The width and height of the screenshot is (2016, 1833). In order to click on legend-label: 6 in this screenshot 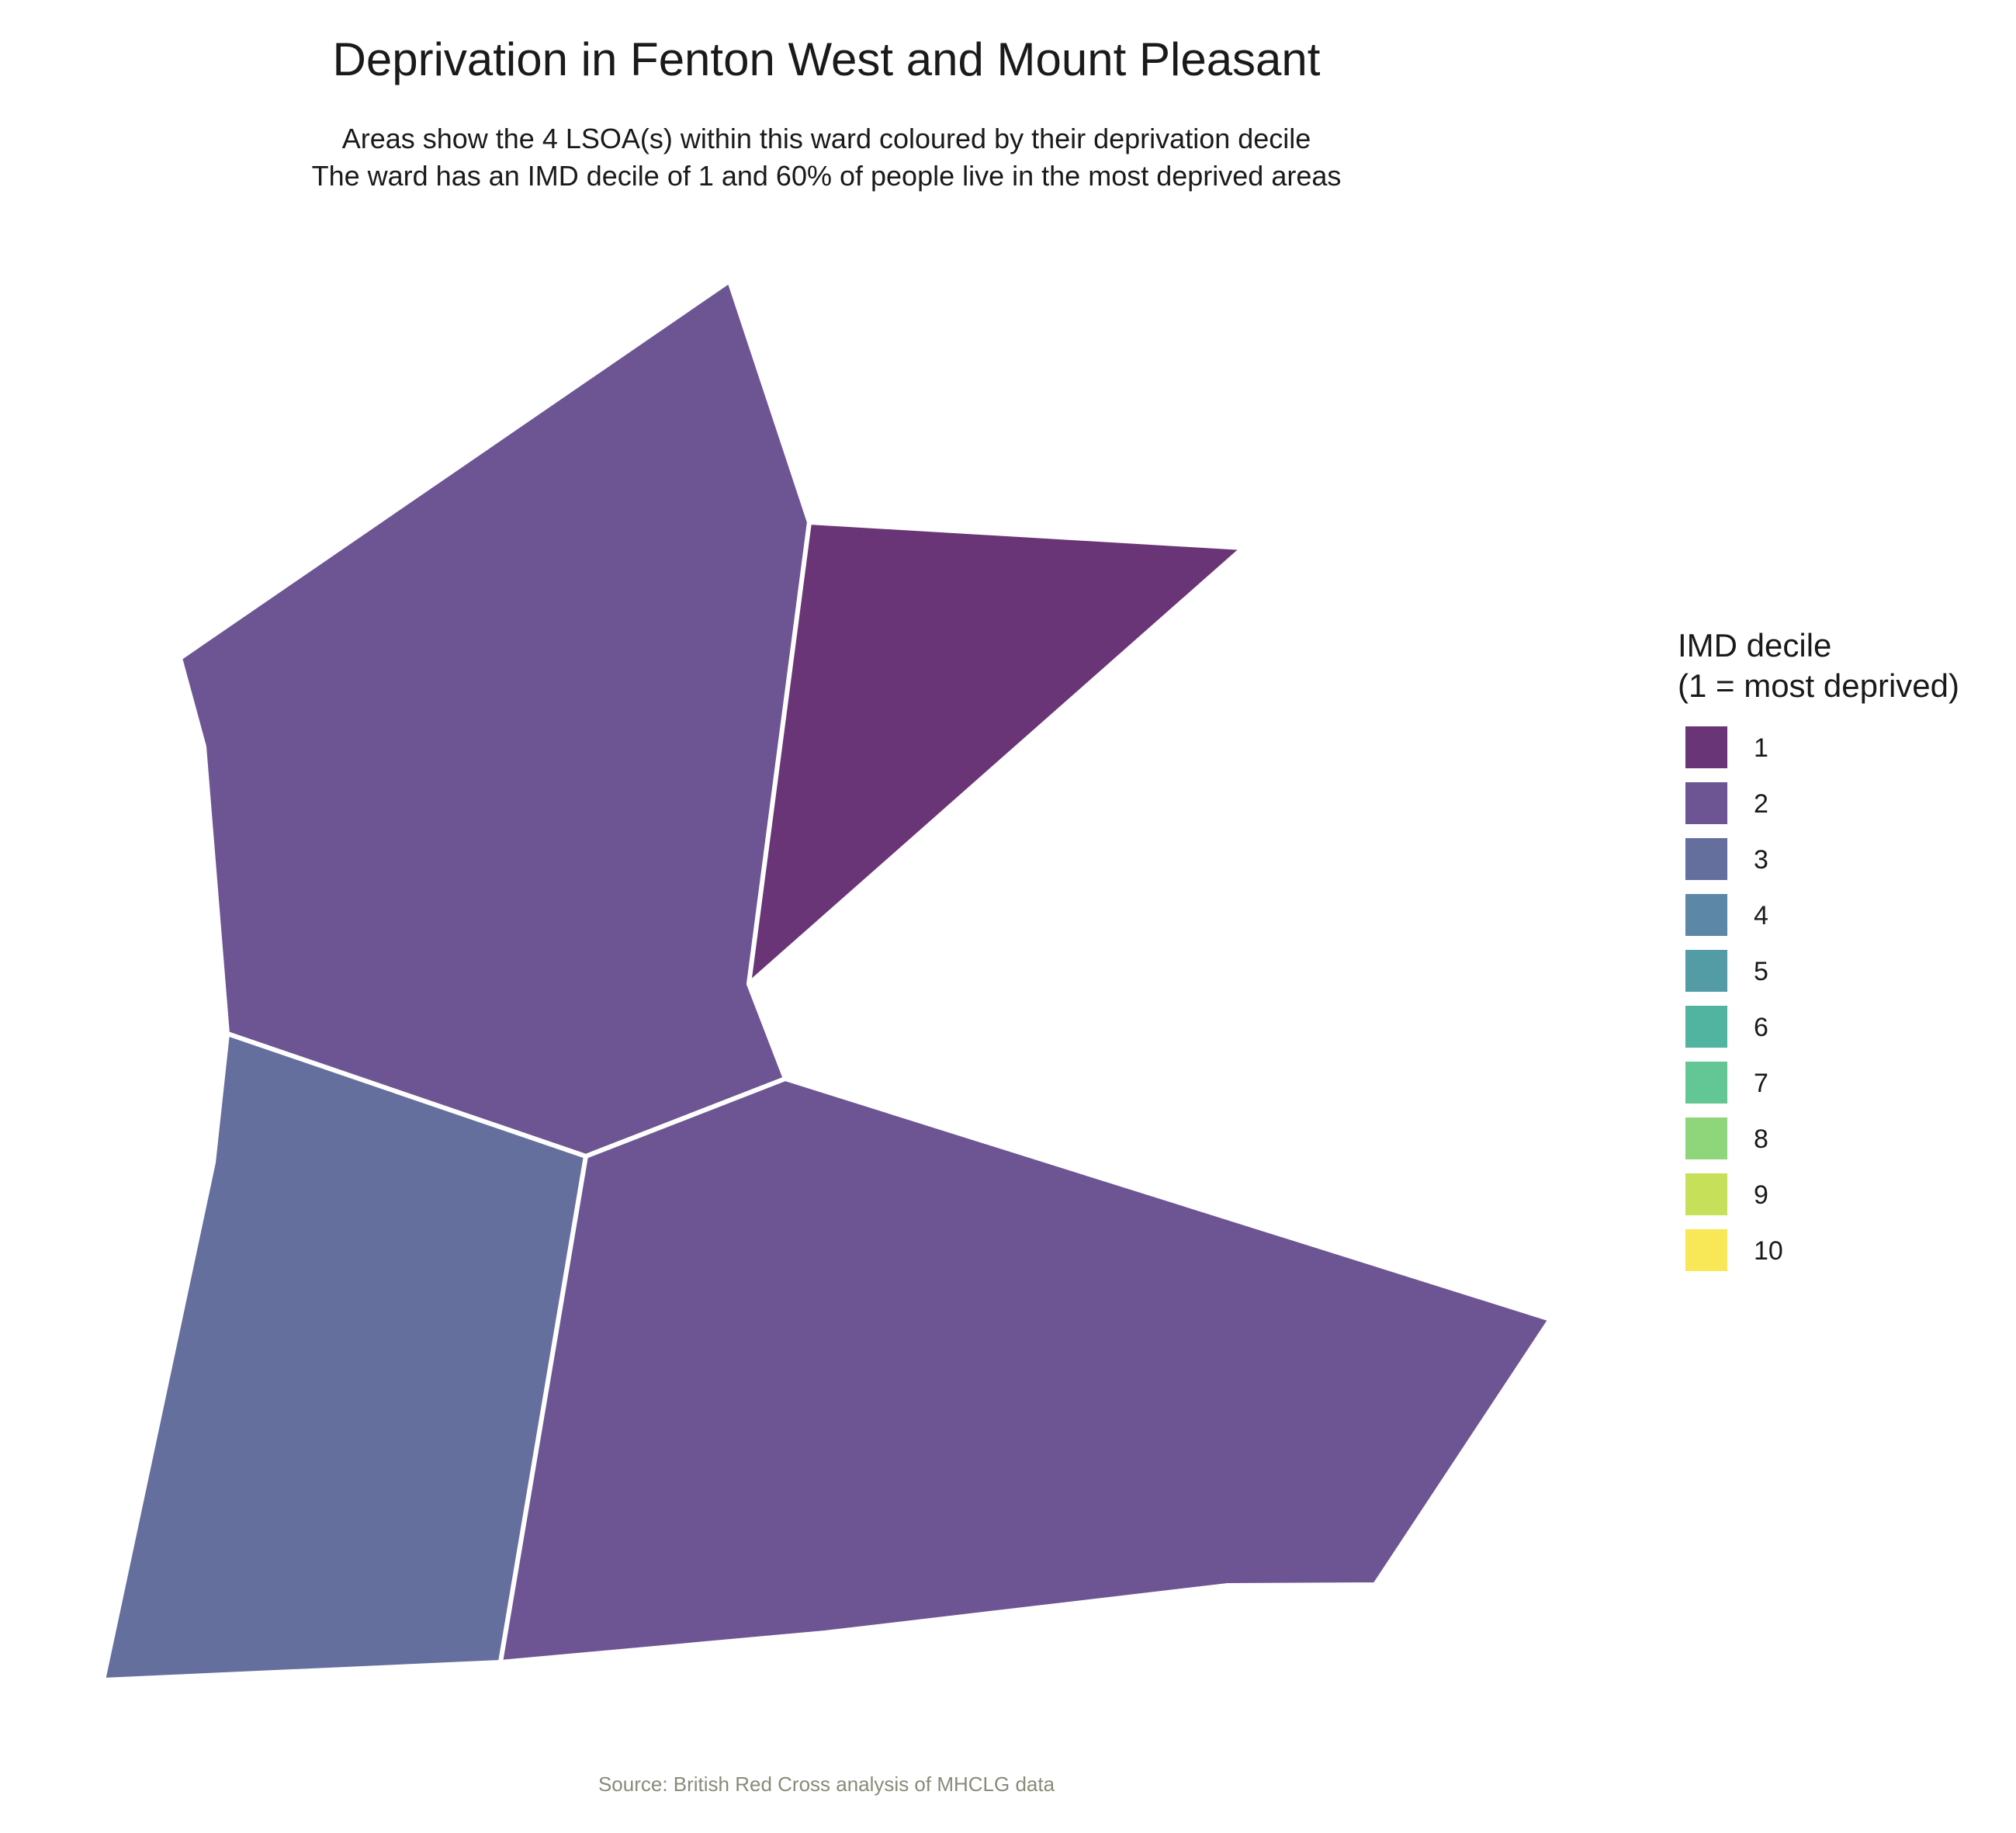, I will do `click(1761, 1027)`.